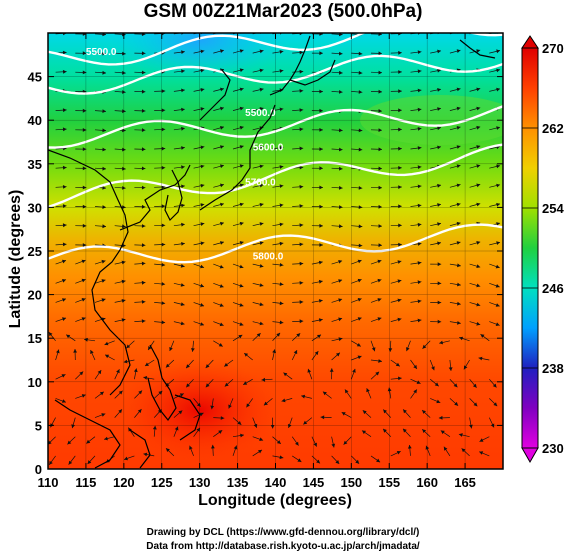 The height and width of the screenshot is (554, 566). What do you see at coordinates (35, 120) in the screenshot?
I see `y-tick-label: 40` at bounding box center [35, 120].